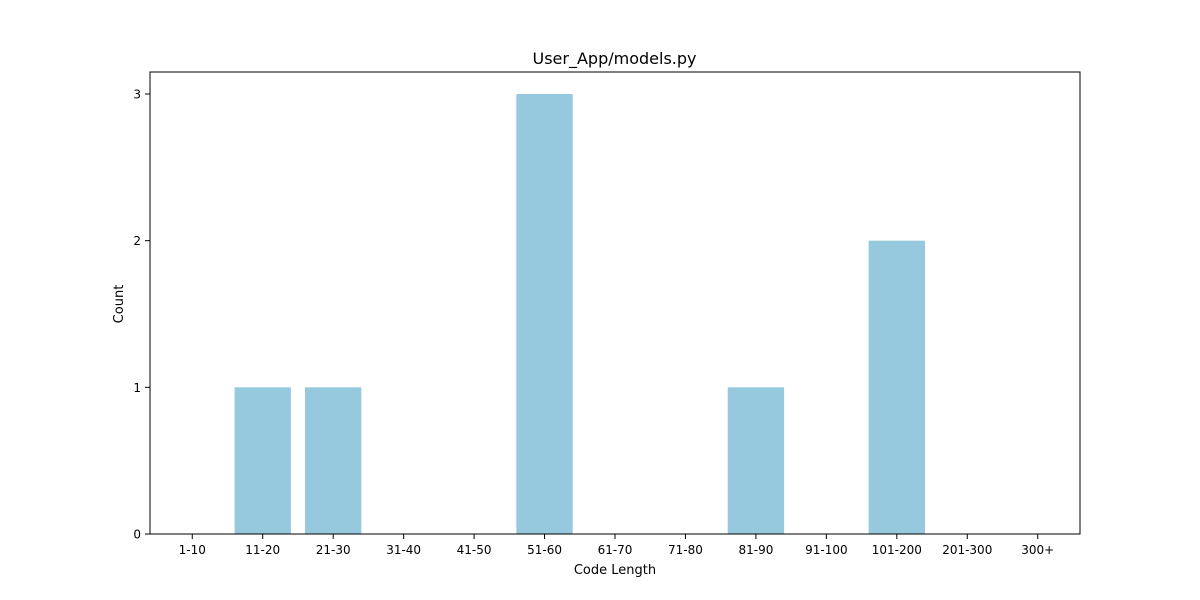 Image resolution: width=1200 pixels, height=600 pixels. I want to click on x-axis-label: Code Length, so click(615, 570).